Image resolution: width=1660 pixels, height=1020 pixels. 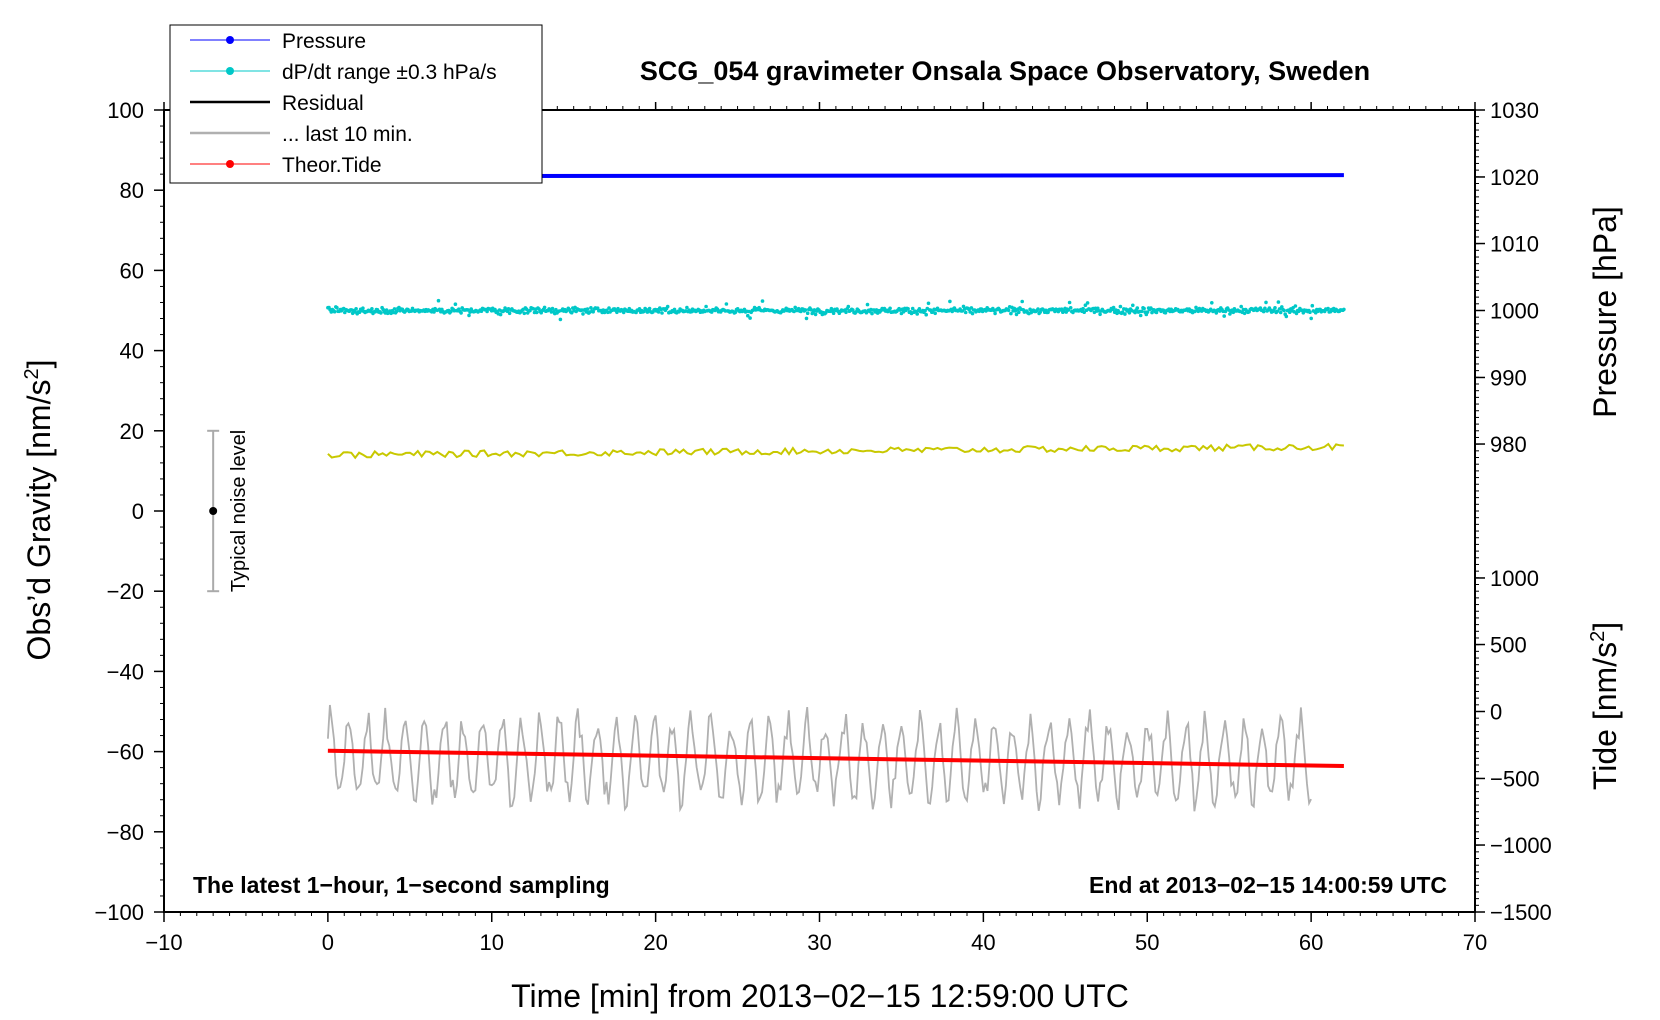 I want to click on pressure-tick-label: 1030, so click(x=1514, y=110).